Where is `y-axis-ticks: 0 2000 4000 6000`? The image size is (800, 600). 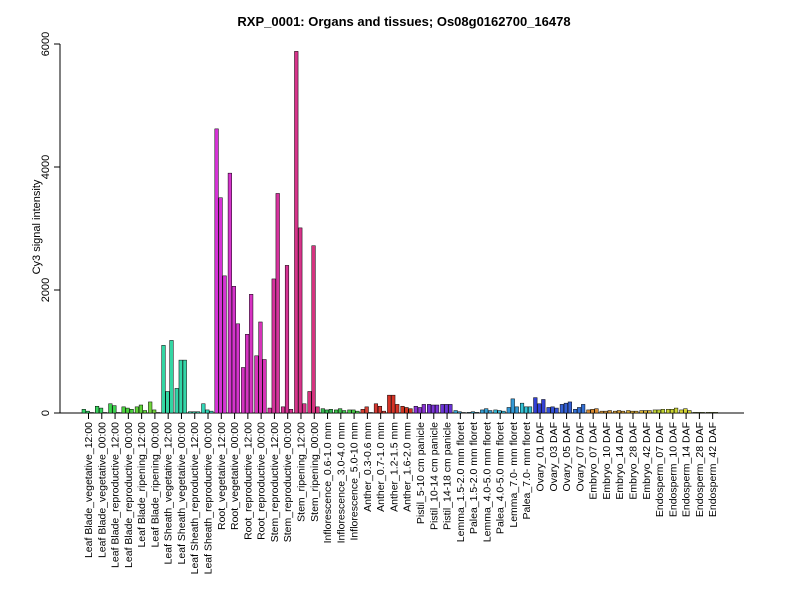 y-axis-ticks: 0 2000 4000 6000 is located at coordinates (50, 224).